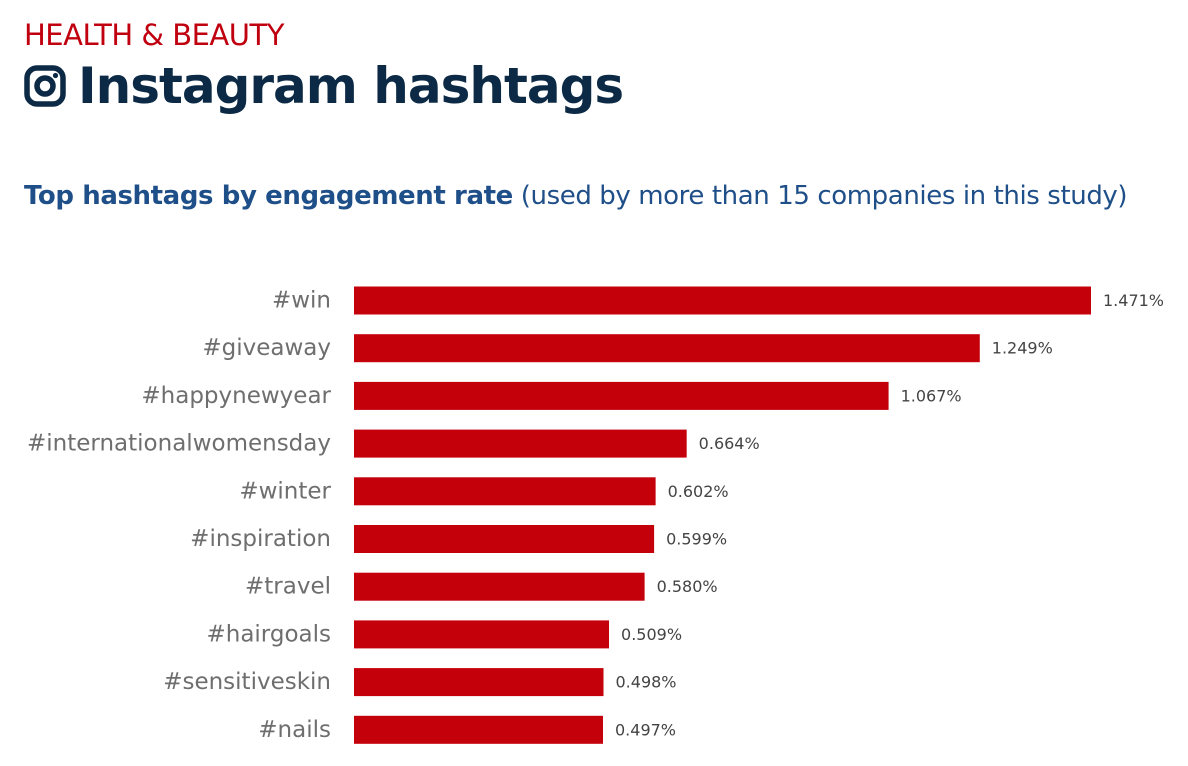 The height and width of the screenshot is (766, 1188). I want to click on bar-value-label: 0.602%, so click(698, 491).